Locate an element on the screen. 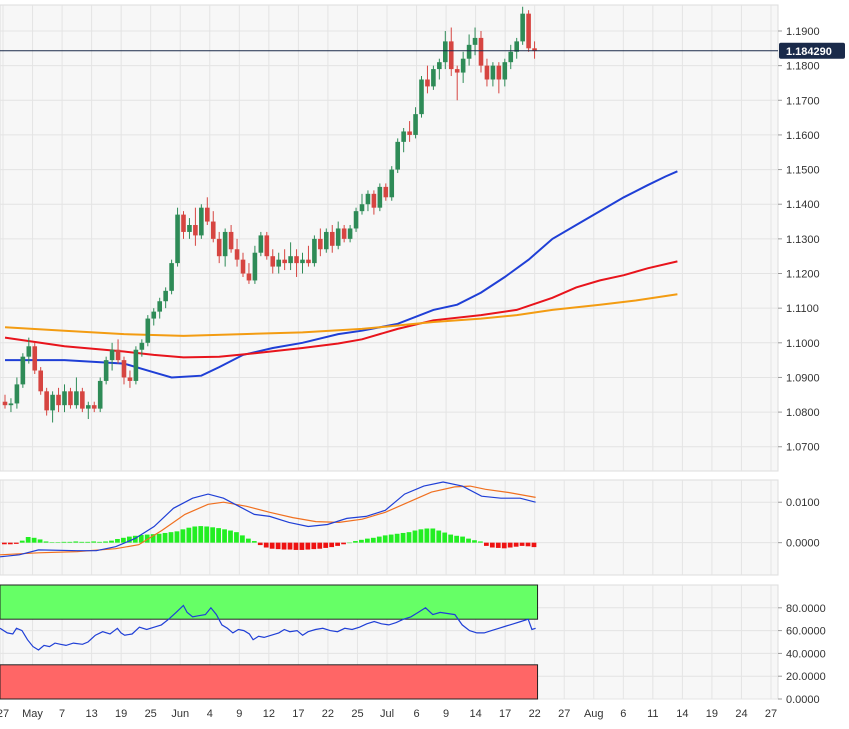 Image resolution: width=849 pixels, height=729 pixels. sma100-line is located at coordinates (341, 309).